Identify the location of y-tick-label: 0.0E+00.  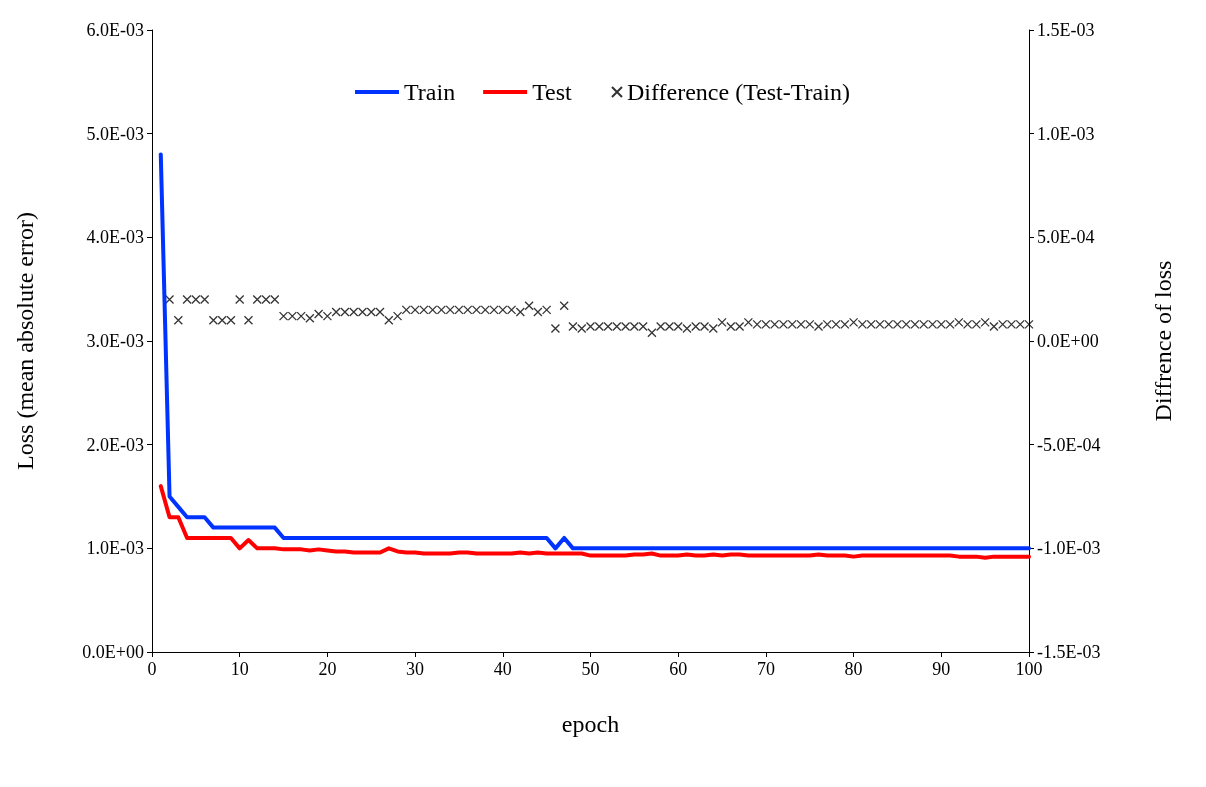
(113, 652).